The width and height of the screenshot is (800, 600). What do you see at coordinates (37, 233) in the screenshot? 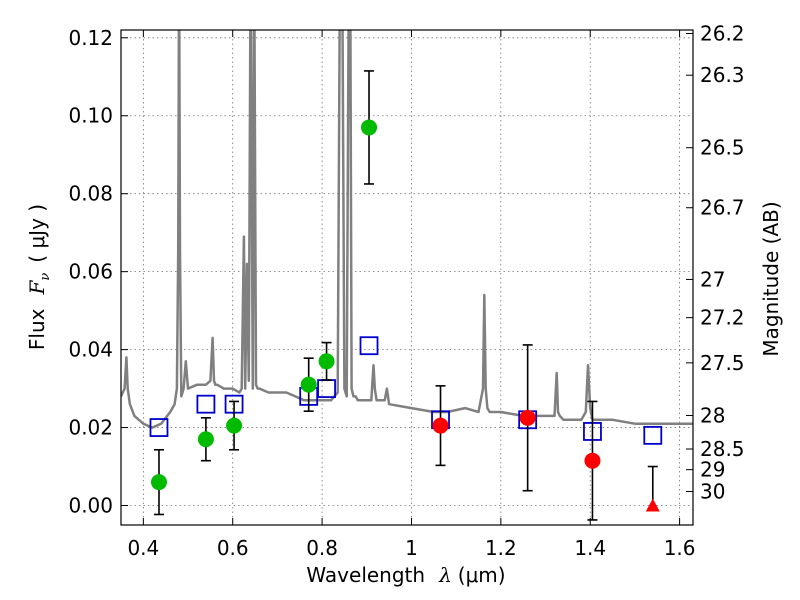
I see `y-axis-label-unit: ( μJy )` at bounding box center [37, 233].